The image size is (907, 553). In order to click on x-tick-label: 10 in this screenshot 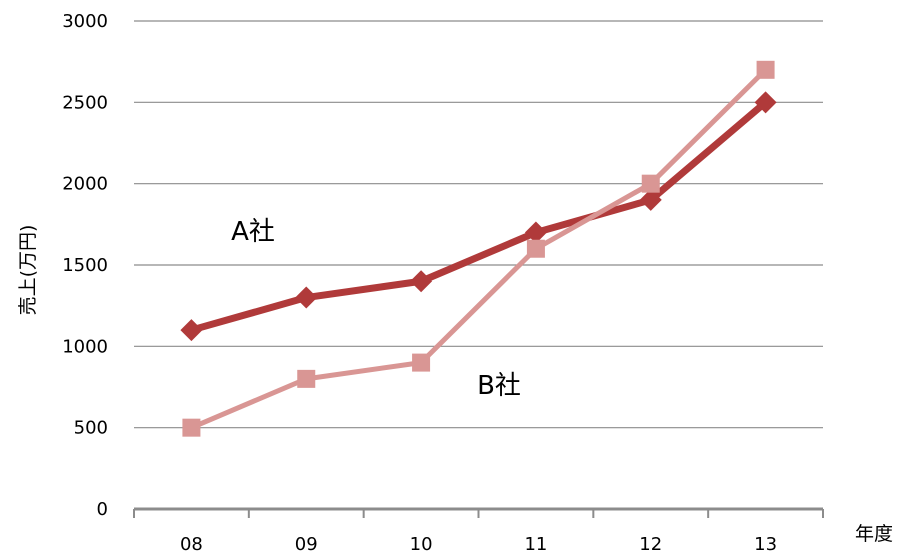, I will do `click(421, 543)`.